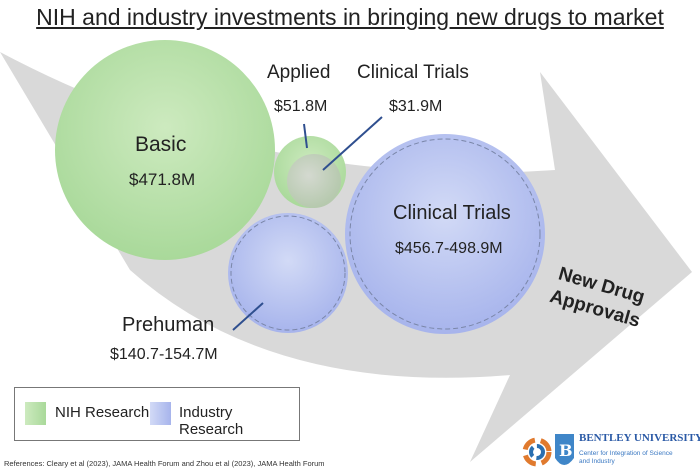  What do you see at coordinates (449, 248) in the screenshot?
I see `clinical-industry-value: $456.7-498.9M` at bounding box center [449, 248].